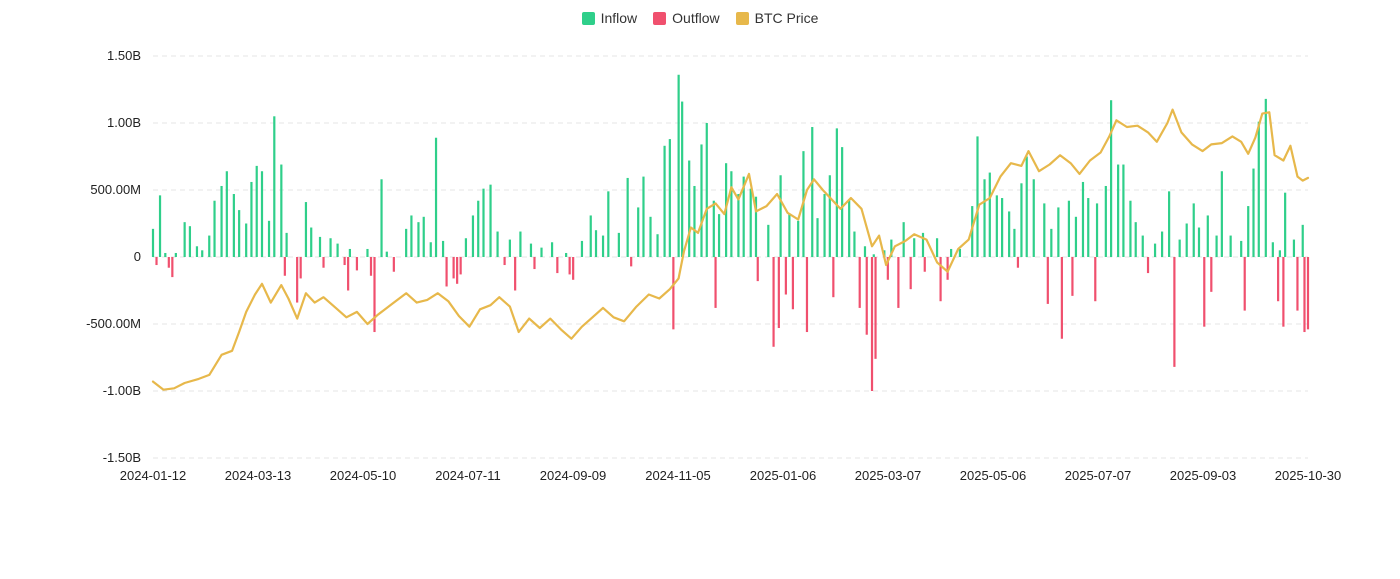  What do you see at coordinates (609, 18) in the screenshot?
I see `legend-item-inflow: Inflow` at bounding box center [609, 18].